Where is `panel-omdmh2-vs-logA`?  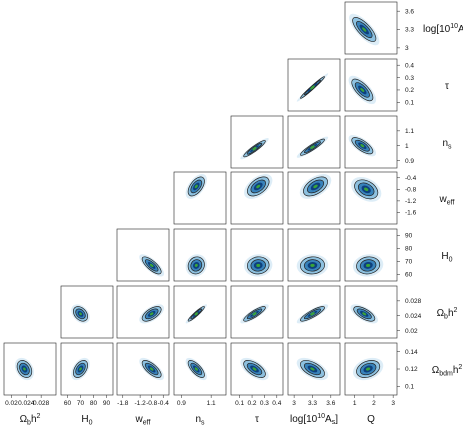
panel-omdmh2-vs-logA is located at coordinates (314, 369).